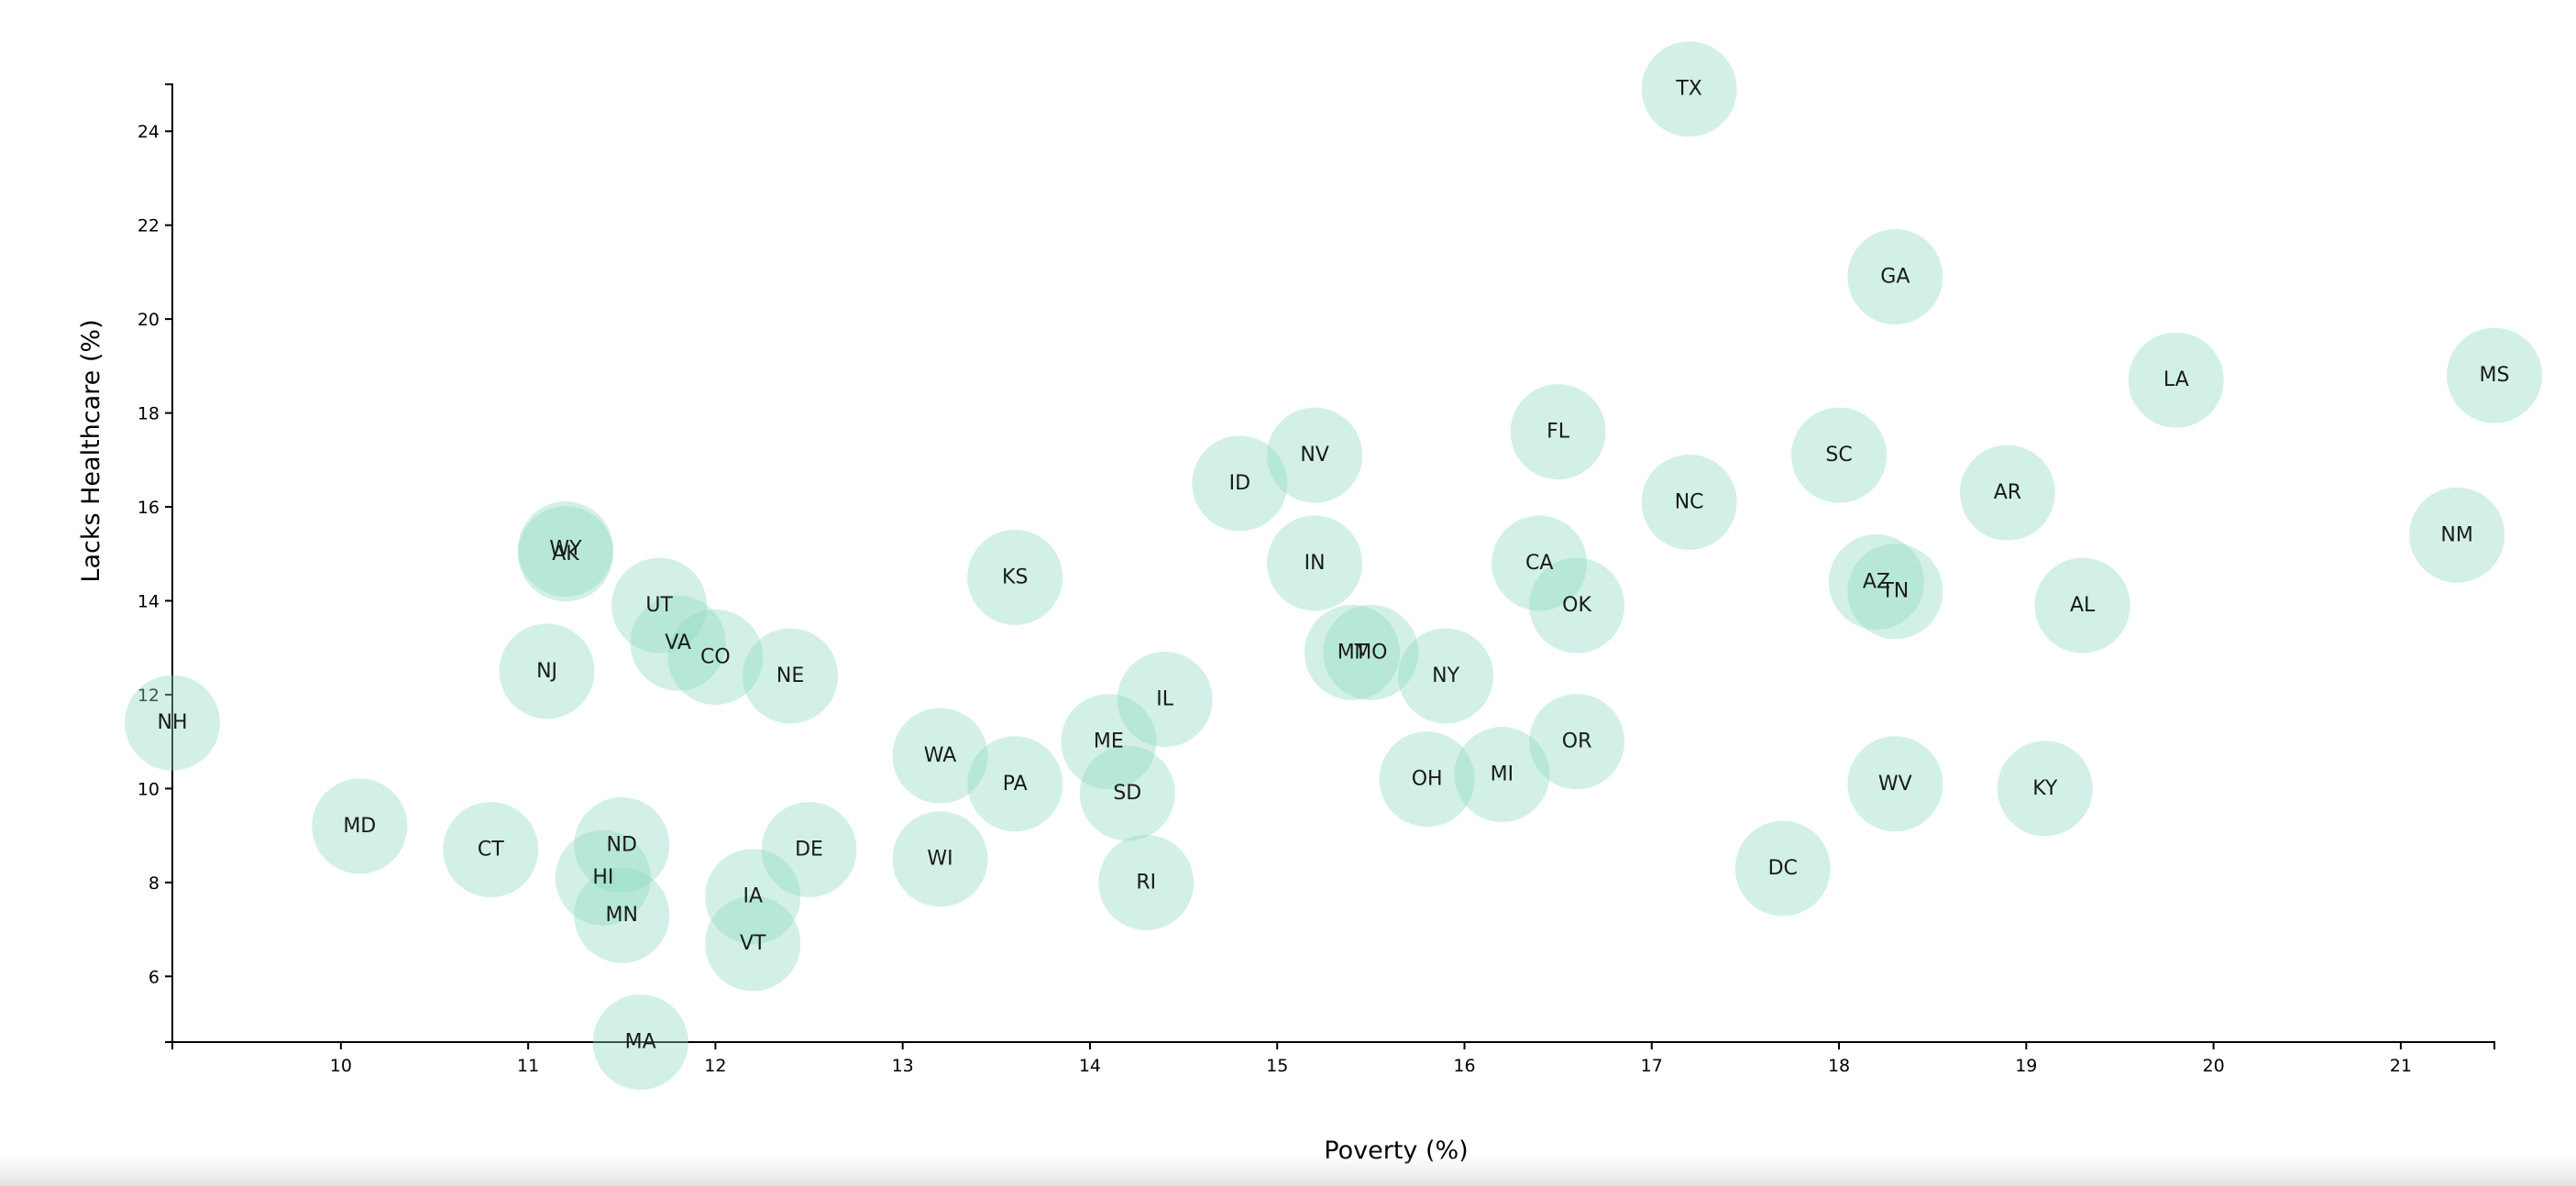 Image resolution: width=2576 pixels, height=1186 pixels. Describe the element at coordinates (2007, 493) in the screenshot. I see `state-bubble-ar` at that location.